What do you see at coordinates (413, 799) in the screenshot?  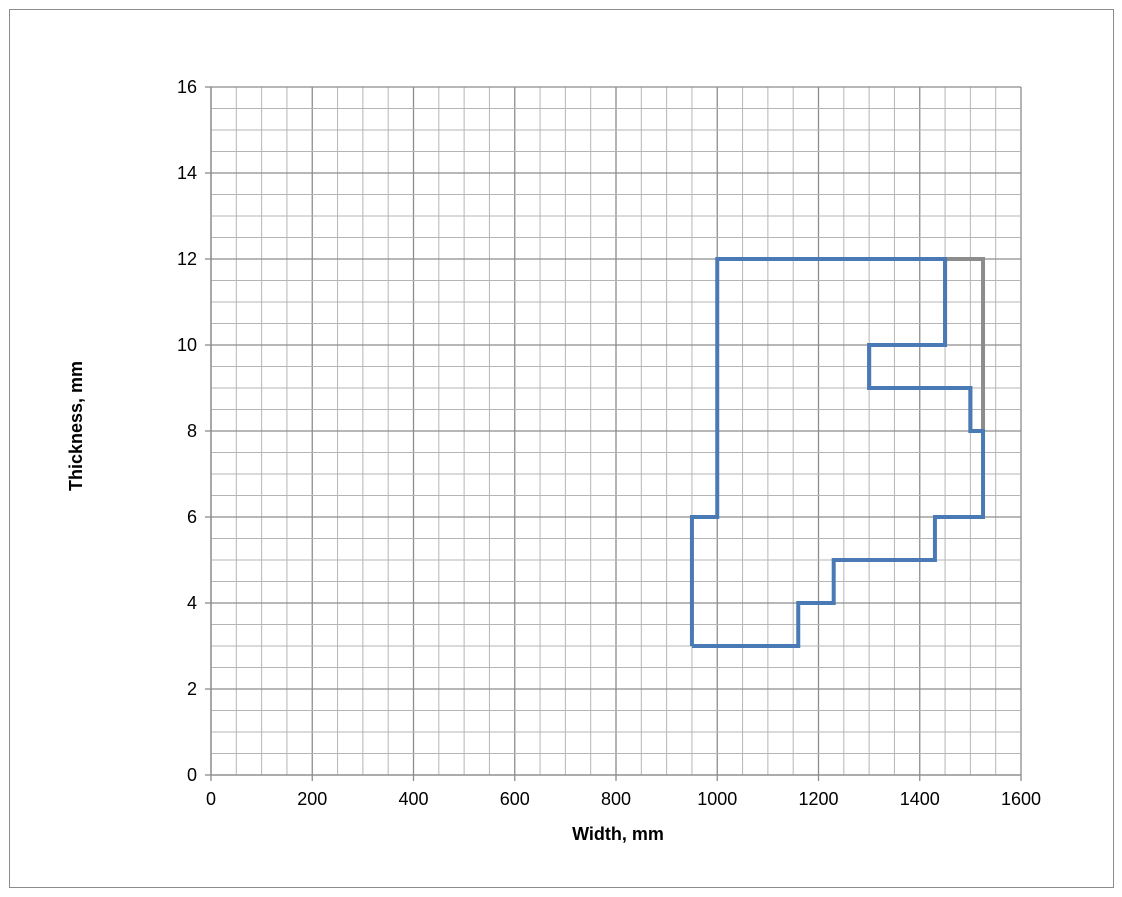 I see `x-tick-label: 400` at bounding box center [413, 799].